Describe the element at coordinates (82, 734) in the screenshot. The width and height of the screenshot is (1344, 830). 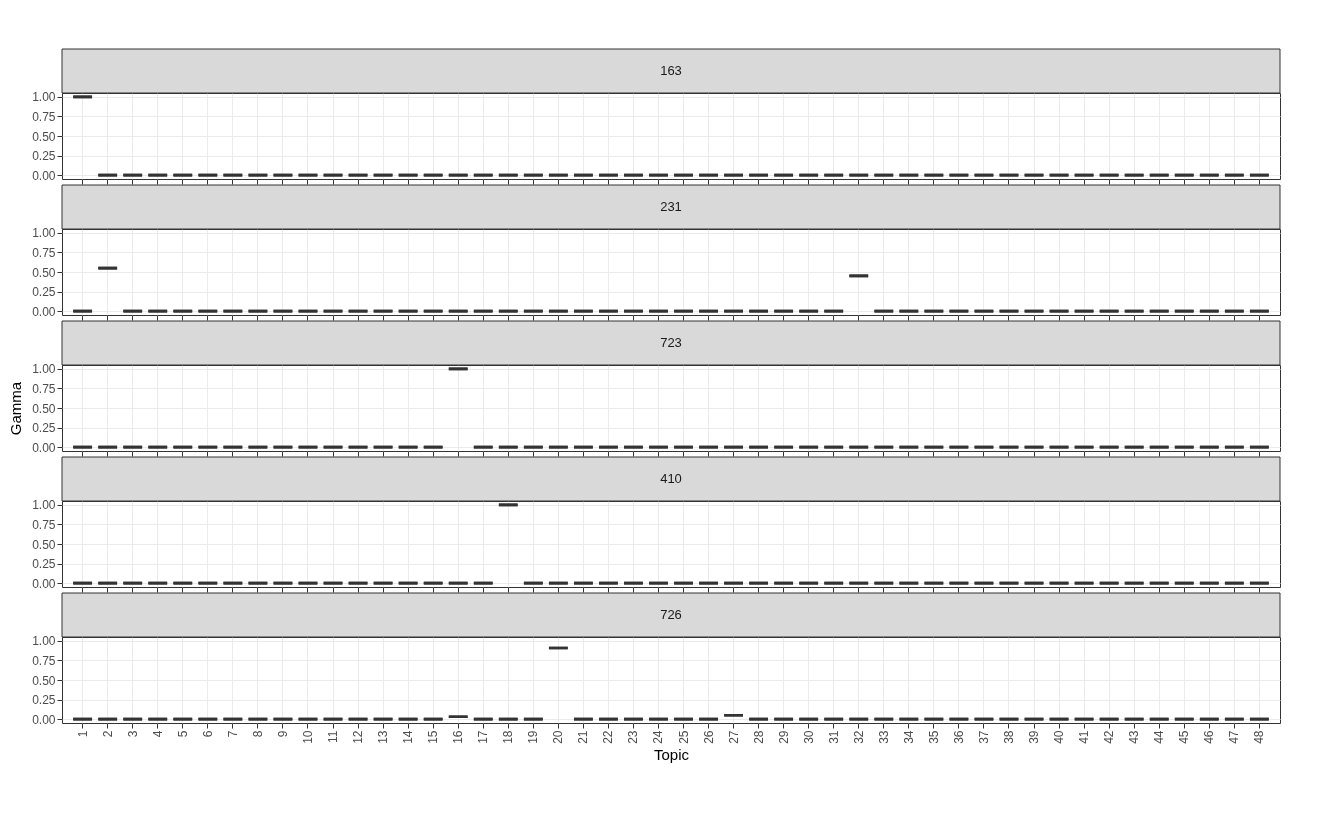
I see `x-tick-label: 1` at that location.